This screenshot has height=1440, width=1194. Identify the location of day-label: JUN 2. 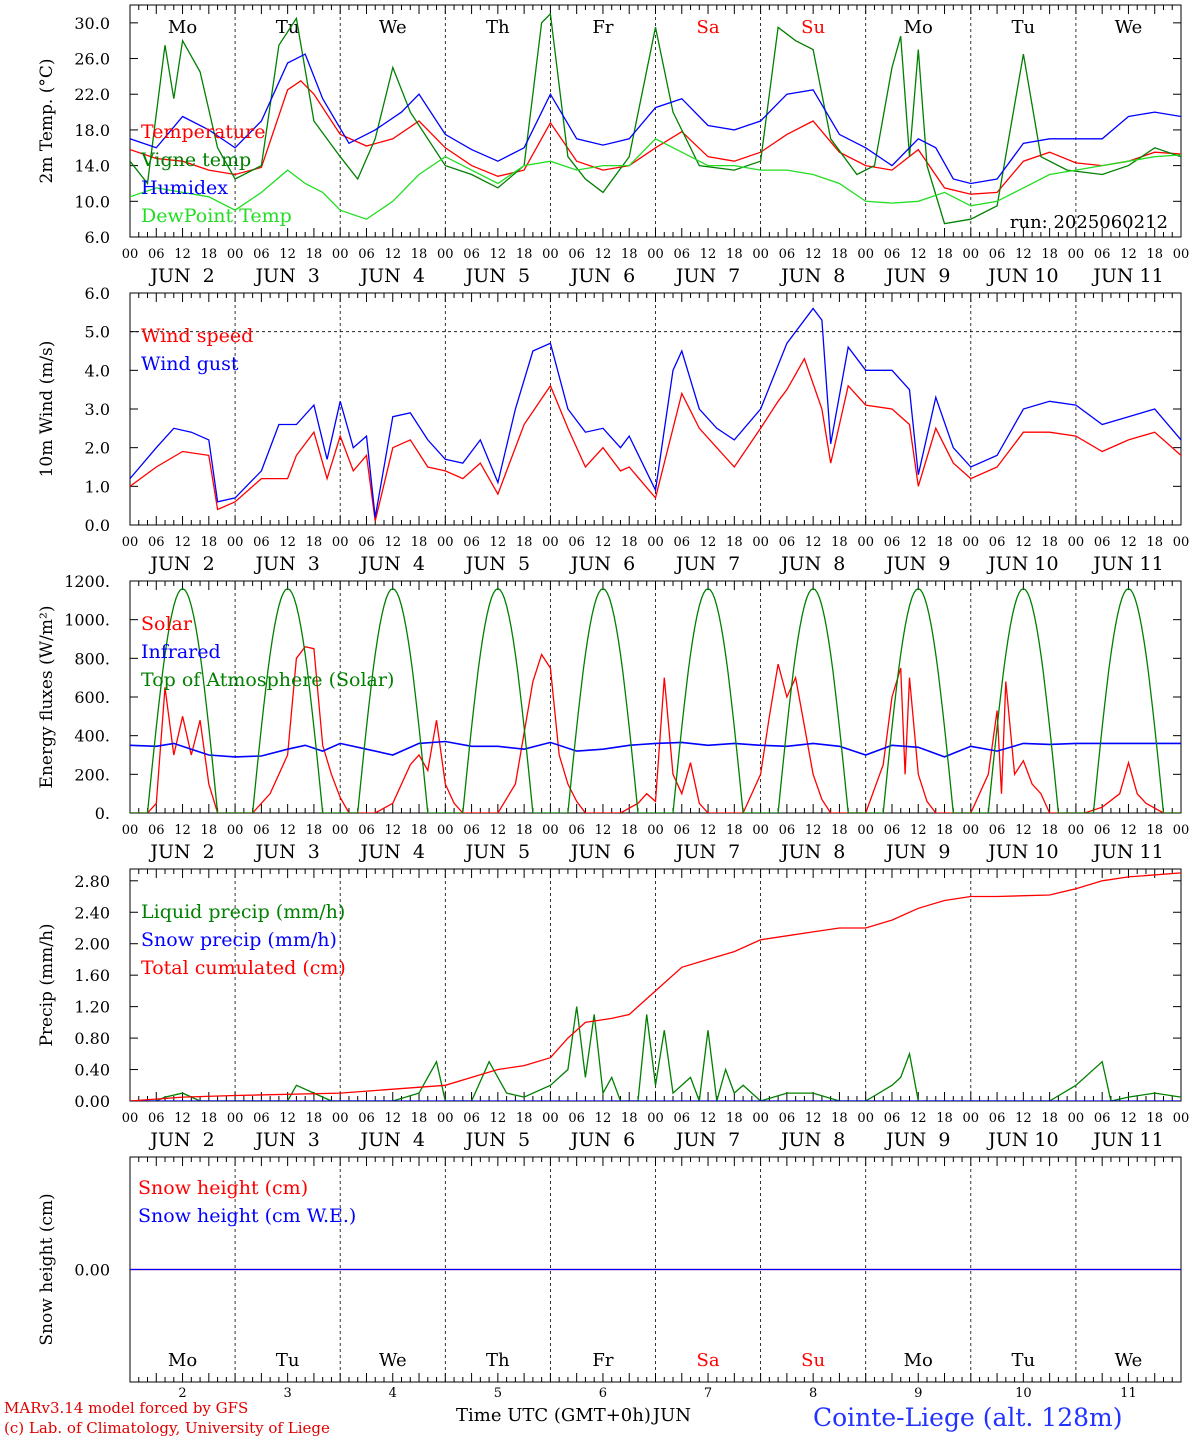
(181, 1140).